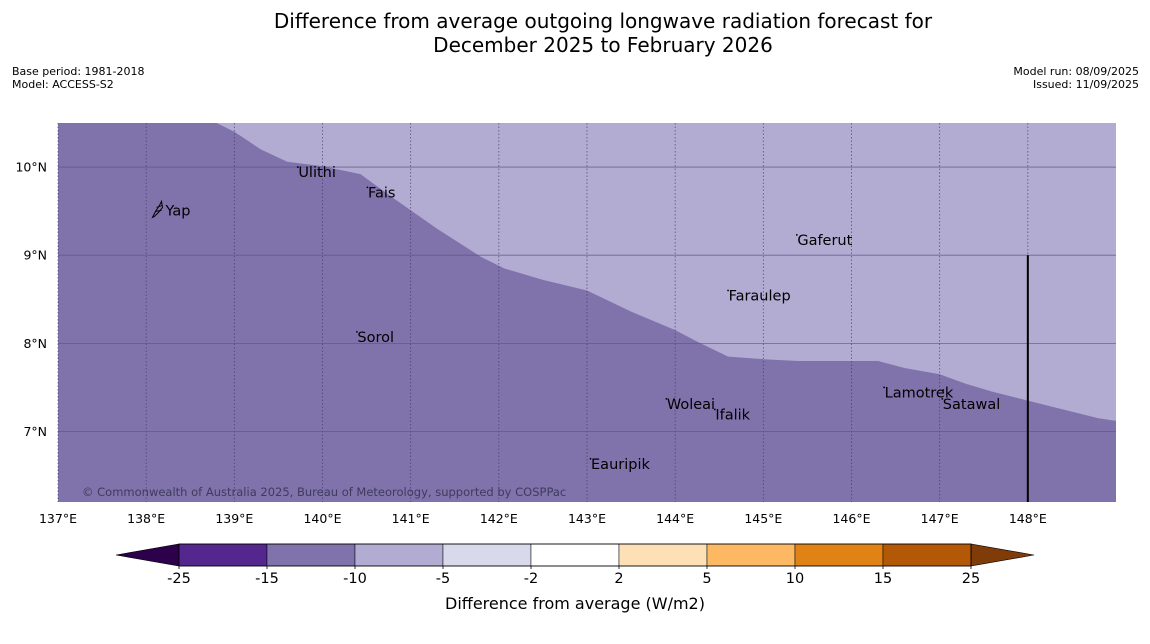 This screenshot has height=644, width=1150. I want to click on longitude-tick-label: 144°E, so click(675, 518).